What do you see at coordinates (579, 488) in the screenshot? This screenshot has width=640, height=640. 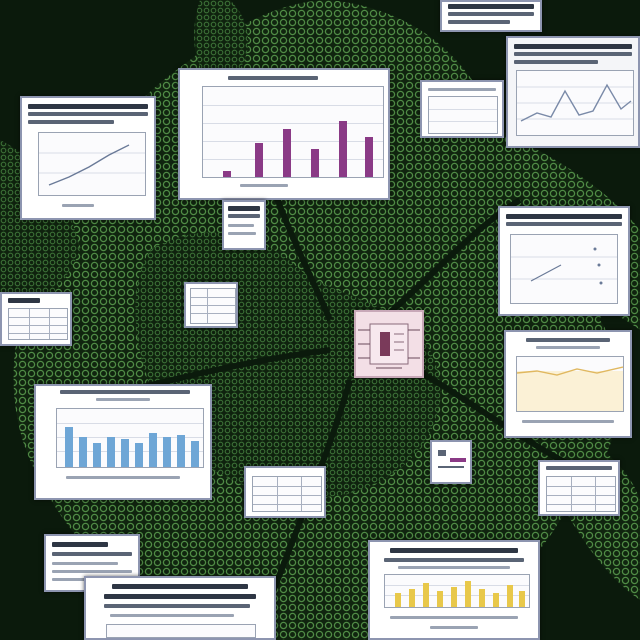 I see `table-card-right` at bounding box center [579, 488].